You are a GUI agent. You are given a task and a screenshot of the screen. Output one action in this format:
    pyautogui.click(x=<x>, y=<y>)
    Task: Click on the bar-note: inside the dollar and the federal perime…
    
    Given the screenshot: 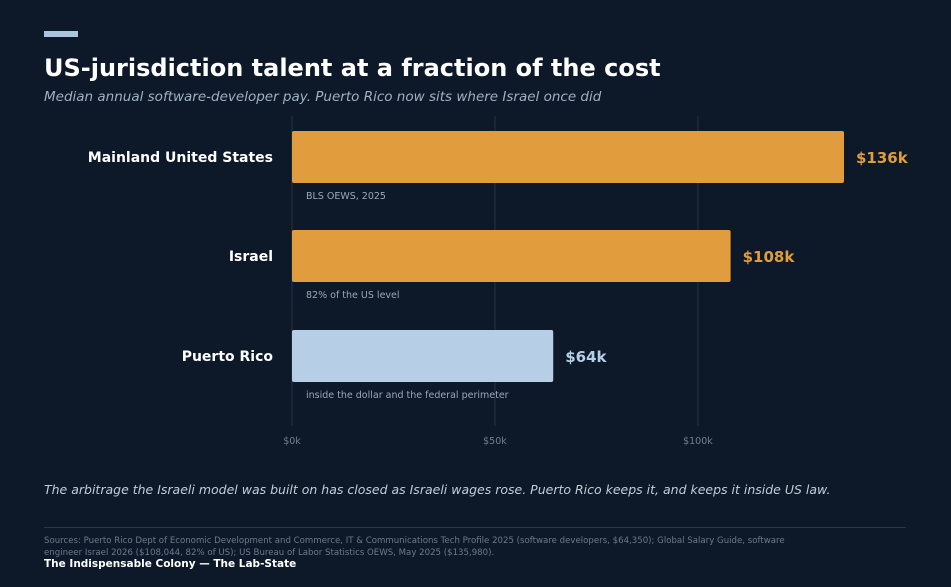 What is the action you would take?
    pyautogui.click(x=407, y=395)
    